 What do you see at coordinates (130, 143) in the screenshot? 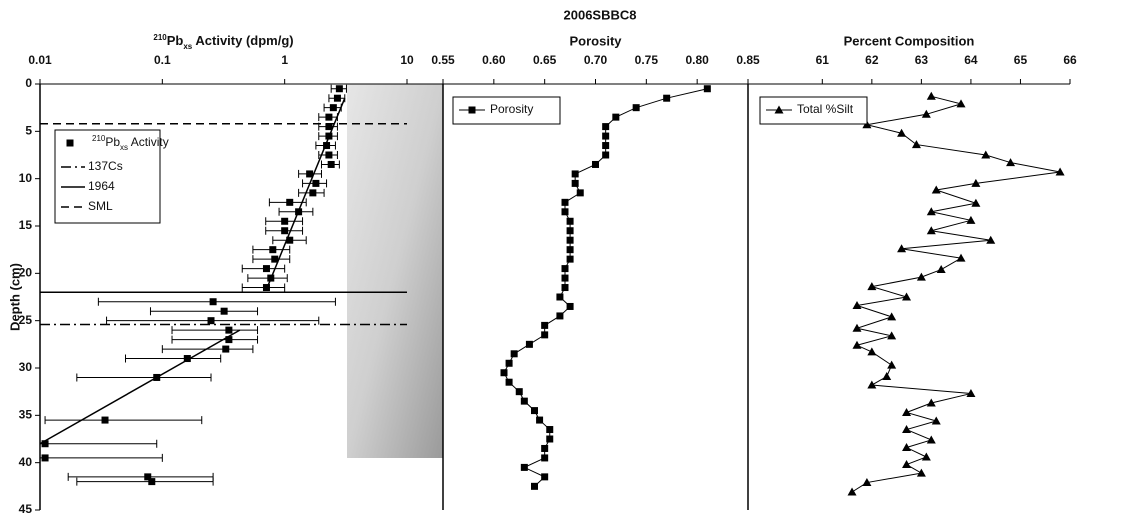
I see `legend-label: 210Pbxs Activity` at bounding box center [130, 143].